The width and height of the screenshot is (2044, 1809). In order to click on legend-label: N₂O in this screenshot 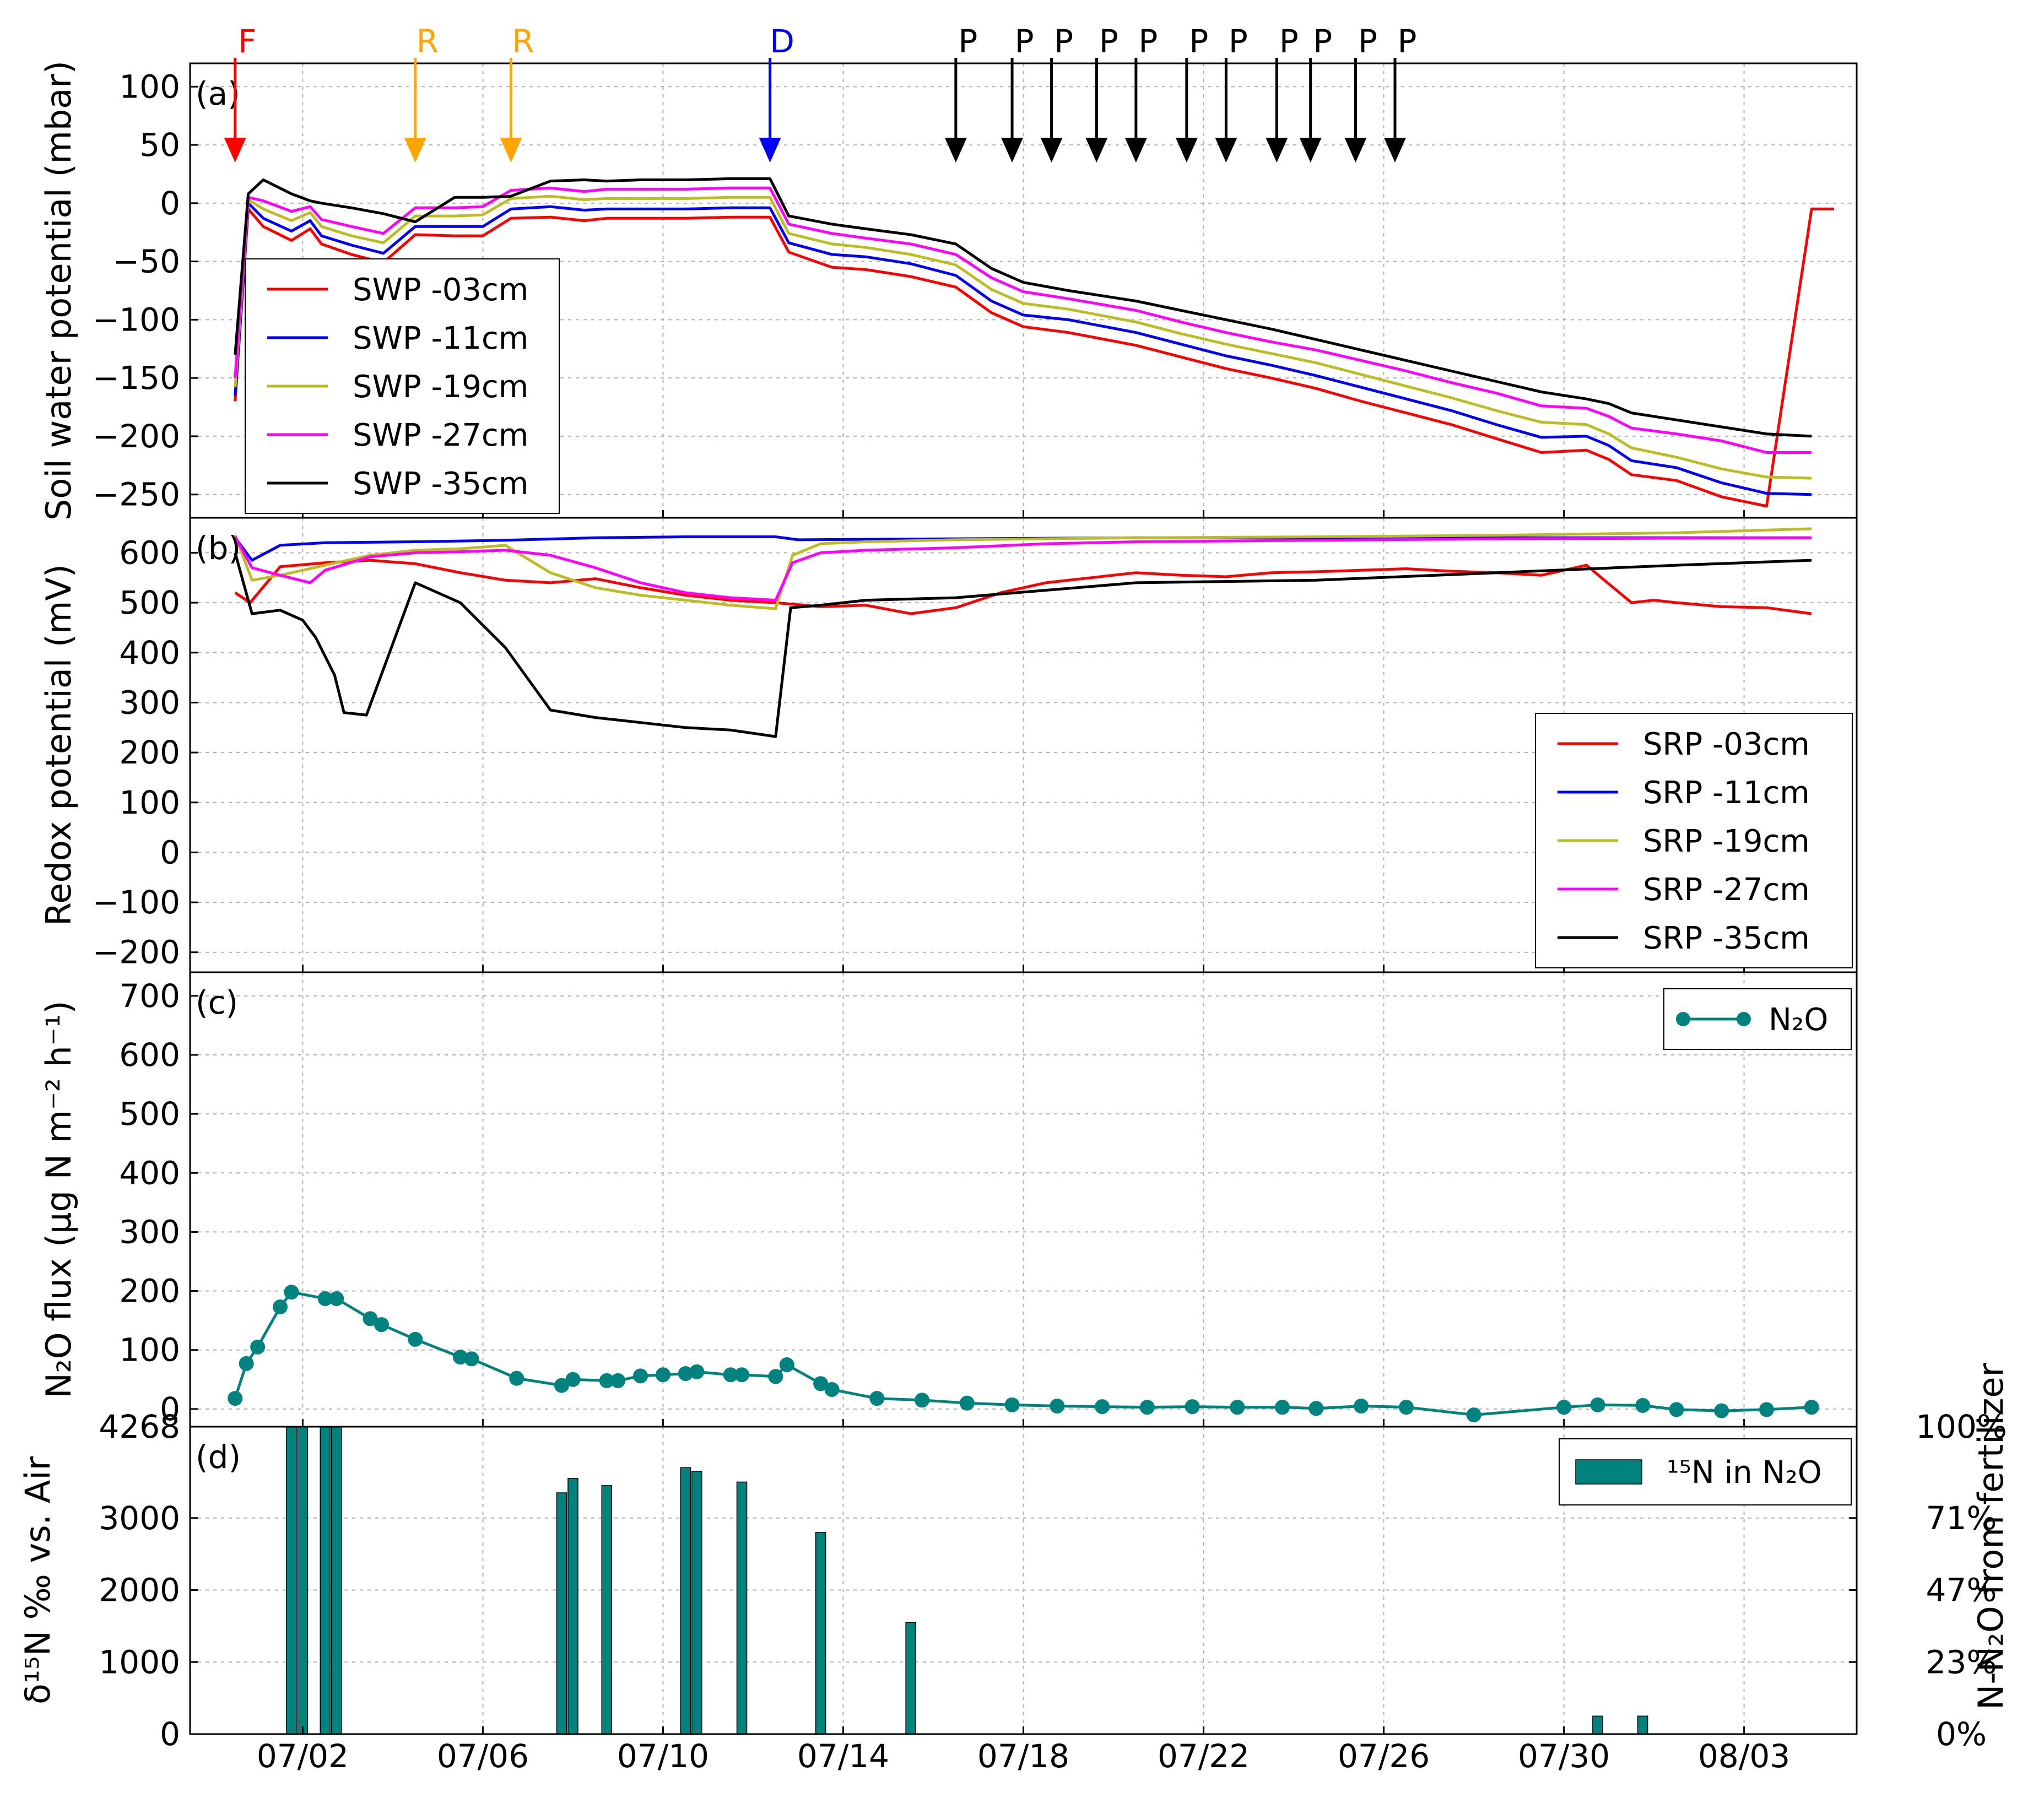, I will do `click(1798, 1020)`.